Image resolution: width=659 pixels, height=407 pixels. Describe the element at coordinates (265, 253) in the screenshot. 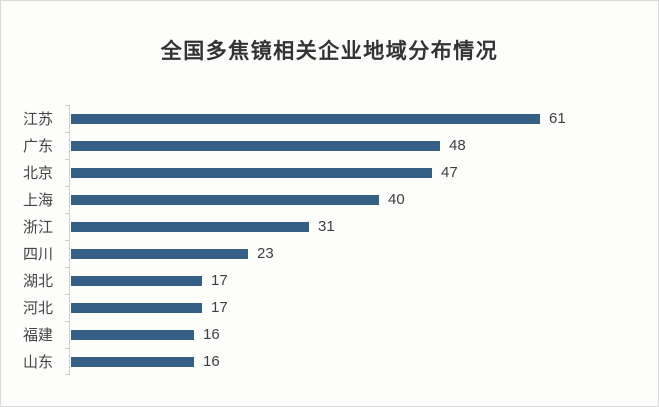

I see `value-label: 23` at that location.